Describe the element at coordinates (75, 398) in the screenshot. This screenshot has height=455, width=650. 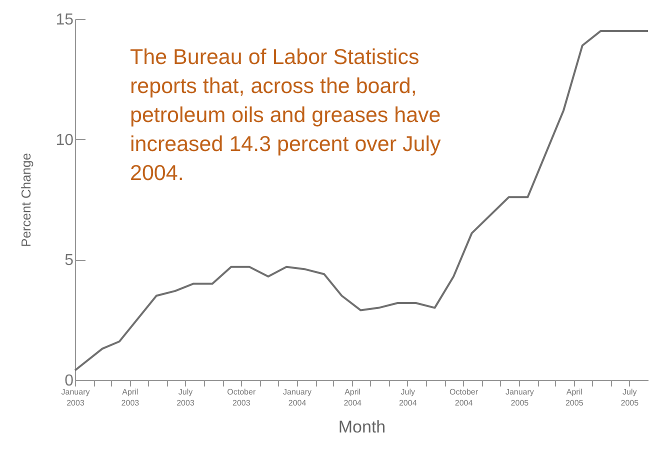
I see `x-tick-label: January 2003` at that location.